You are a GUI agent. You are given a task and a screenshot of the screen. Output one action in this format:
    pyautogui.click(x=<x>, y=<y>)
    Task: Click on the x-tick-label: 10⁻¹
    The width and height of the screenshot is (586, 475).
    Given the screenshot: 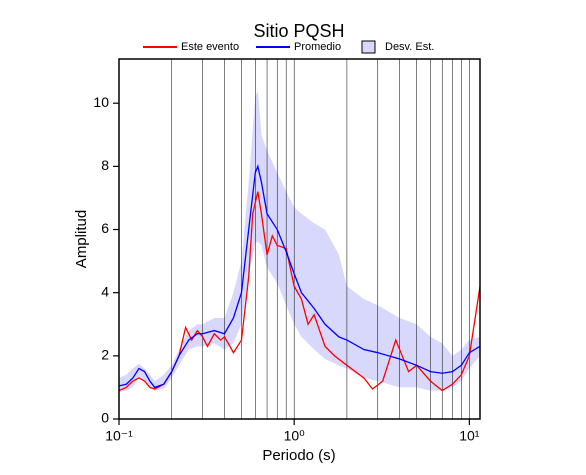 What is the action you would take?
    pyautogui.click(x=119, y=436)
    